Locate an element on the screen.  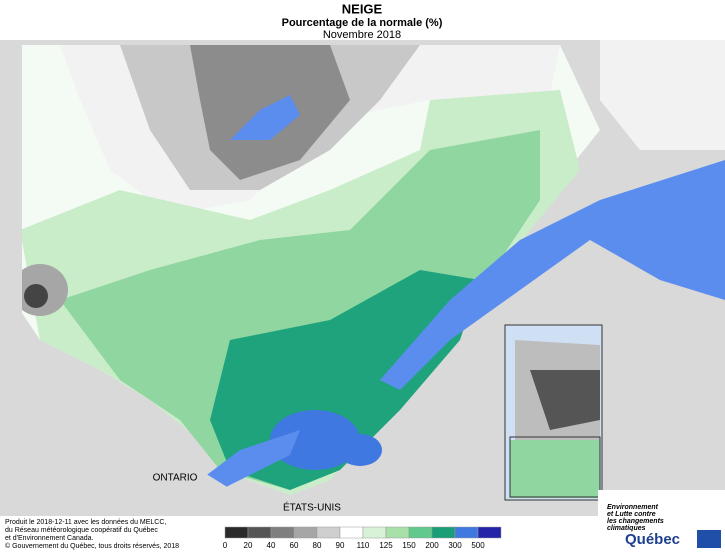
inset-frame is located at coordinates (555, 467).